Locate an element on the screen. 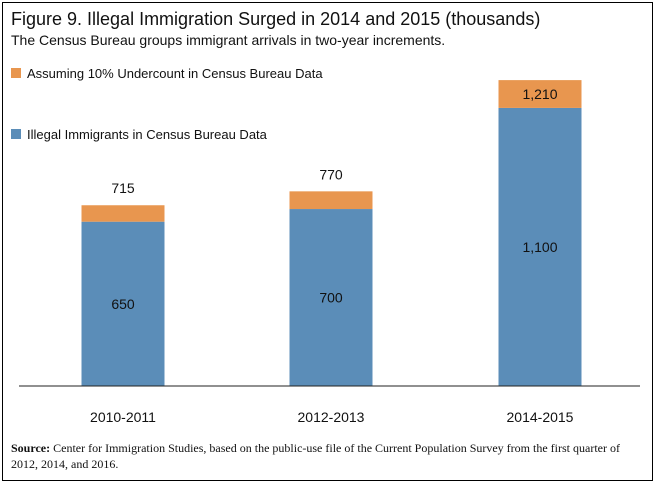 The image size is (657, 485). bar-undercount-2012-2013 is located at coordinates (331, 200).